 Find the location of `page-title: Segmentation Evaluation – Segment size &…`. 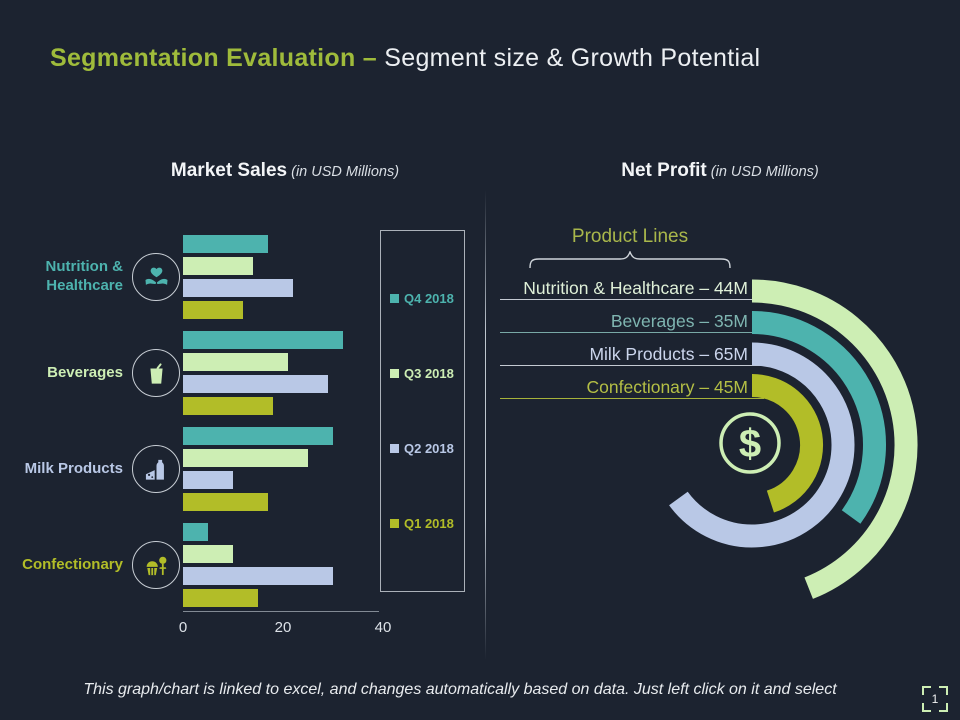

page-title: Segmentation Evaluation – Segment size &… is located at coordinates (405, 58).